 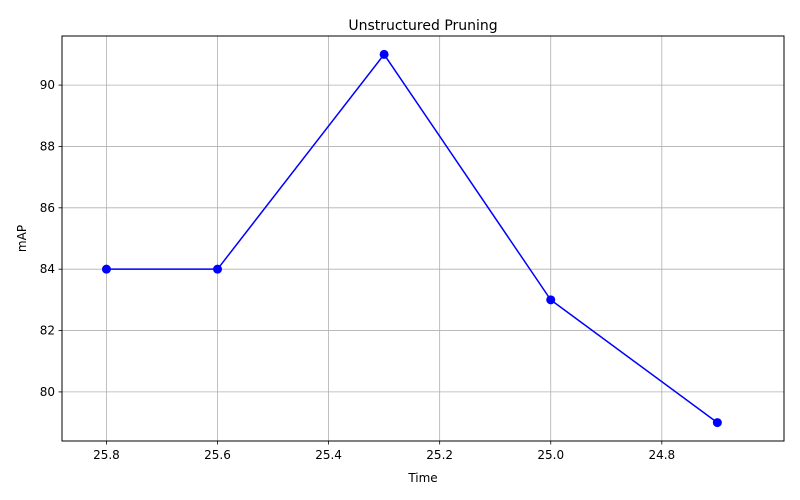 I want to click on y-axis-label: mAP, so click(x=22, y=238).